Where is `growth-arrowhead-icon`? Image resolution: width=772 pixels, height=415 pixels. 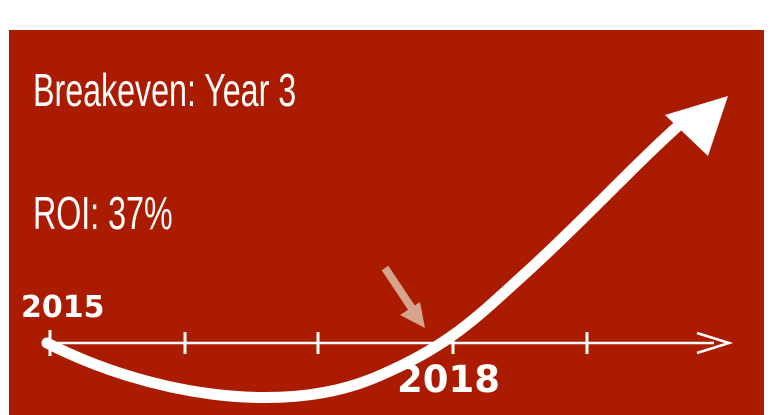
growth-arrowhead-icon is located at coordinates (696, 126).